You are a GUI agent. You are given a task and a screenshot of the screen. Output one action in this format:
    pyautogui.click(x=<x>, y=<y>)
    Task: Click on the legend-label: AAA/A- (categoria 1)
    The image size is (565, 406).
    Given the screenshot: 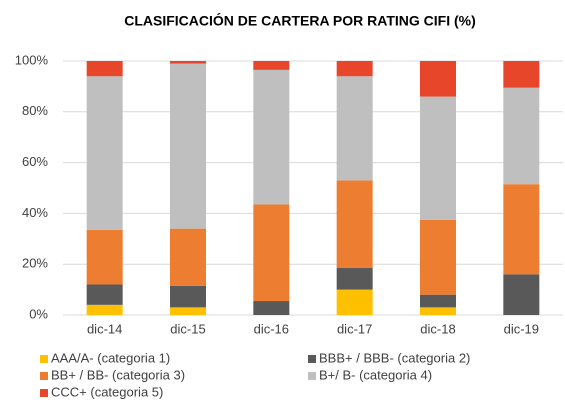 What is the action you would take?
    pyautogui.click(x=110, y=357)
    